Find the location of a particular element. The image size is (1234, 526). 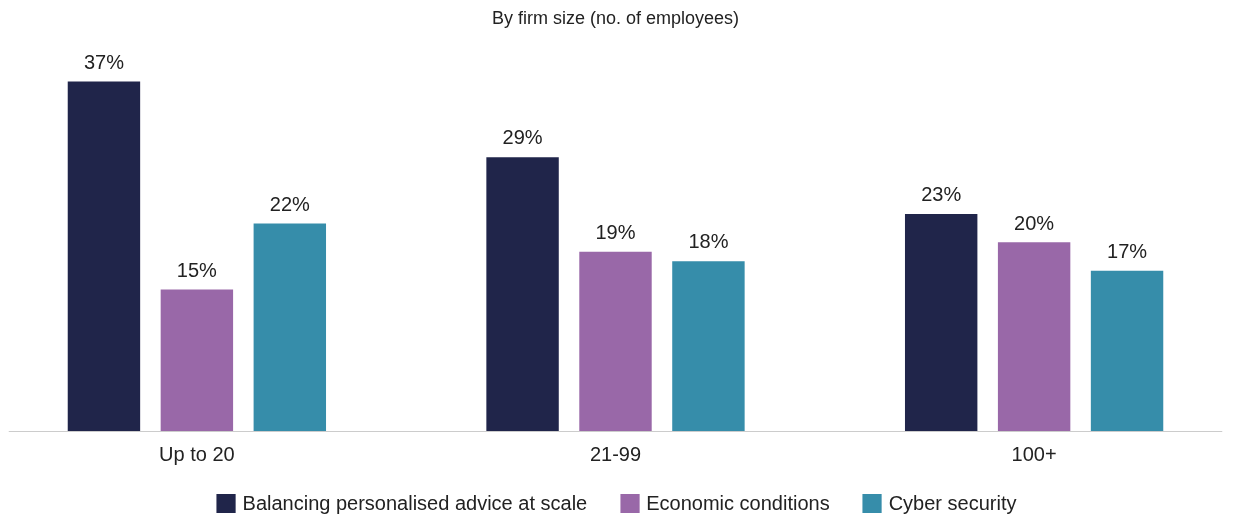

data-label: 19% is located at coordinates (615, 232).